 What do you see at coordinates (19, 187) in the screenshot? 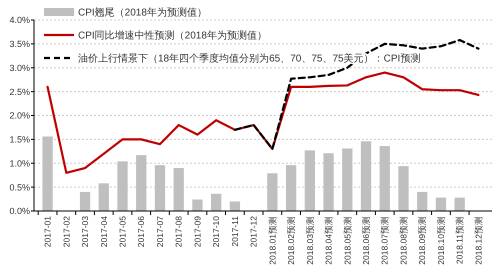
I see `y-tick-label: 0.5%` at bounding box center [19, 187].